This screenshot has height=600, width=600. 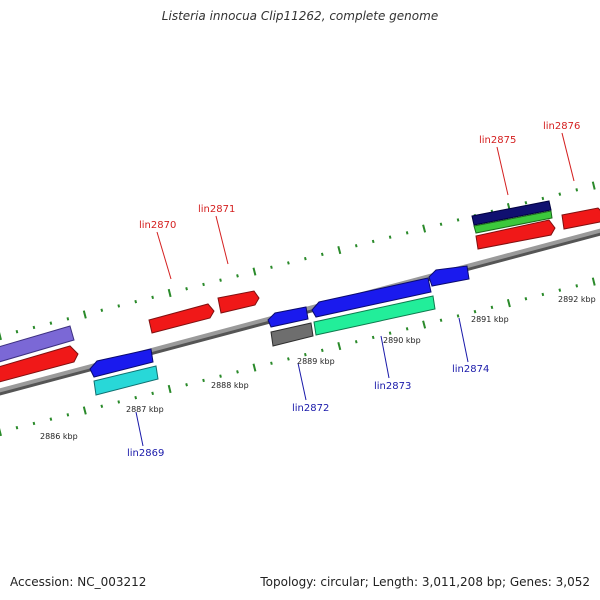 What do you see at coordinates (463, 340) in the screenshot?
I see `leader-lin2874` at bounding box center [463, 340].